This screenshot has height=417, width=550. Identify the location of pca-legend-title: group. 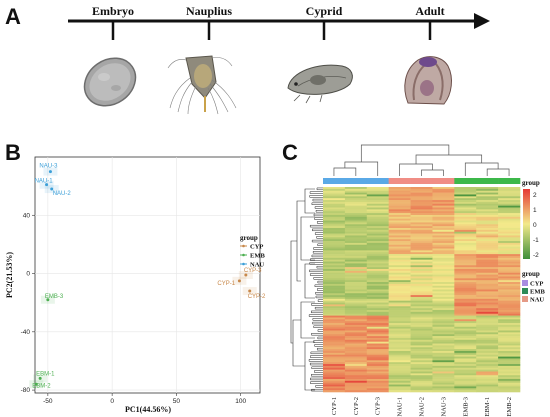
(249, 238).